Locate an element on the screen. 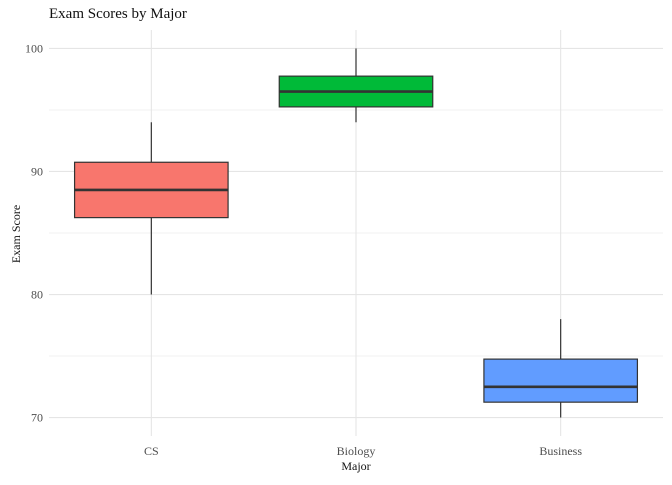 The width and height of the screenshot is (672, 485). y-axis-title: Exam Score is located at coordinates (16, 234).